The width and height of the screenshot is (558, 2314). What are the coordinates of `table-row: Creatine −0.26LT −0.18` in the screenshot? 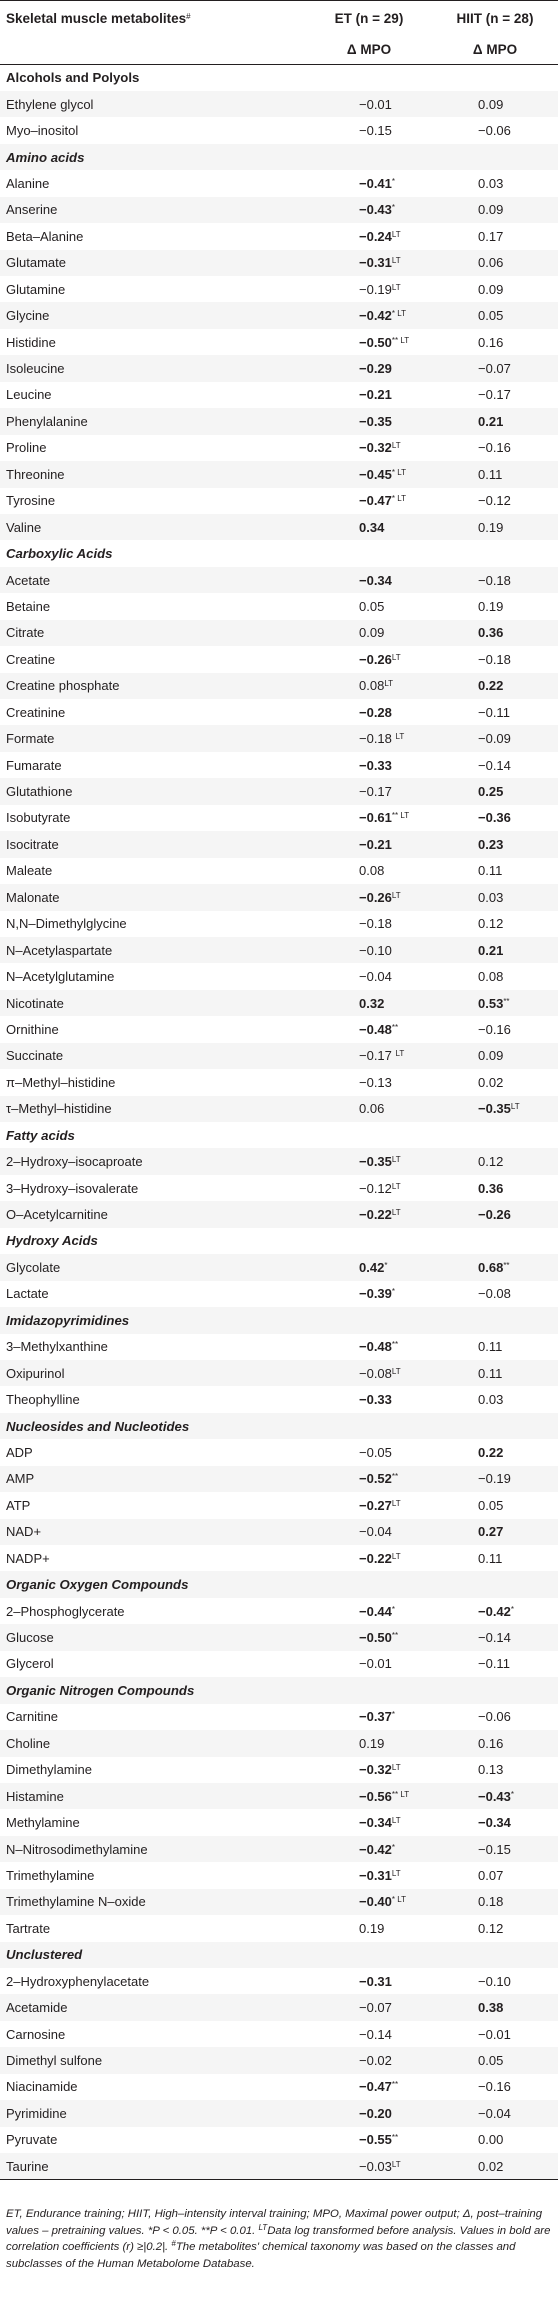 It's located at (279, 659).